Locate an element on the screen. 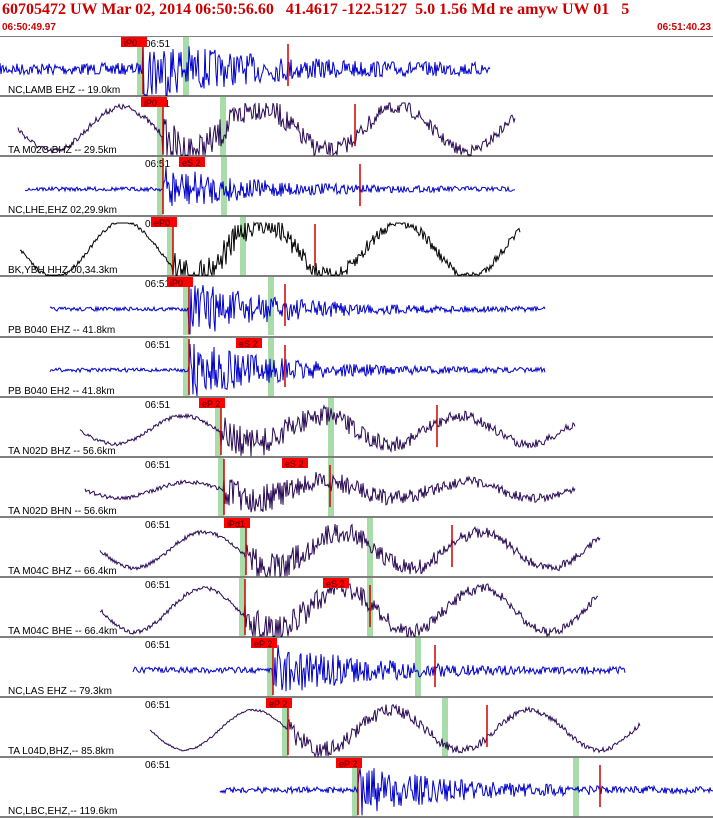  seismogram-panel: 06:51 eP 2 TA N02D BHZ -- 56.6km is located at coordinates (356, 426).